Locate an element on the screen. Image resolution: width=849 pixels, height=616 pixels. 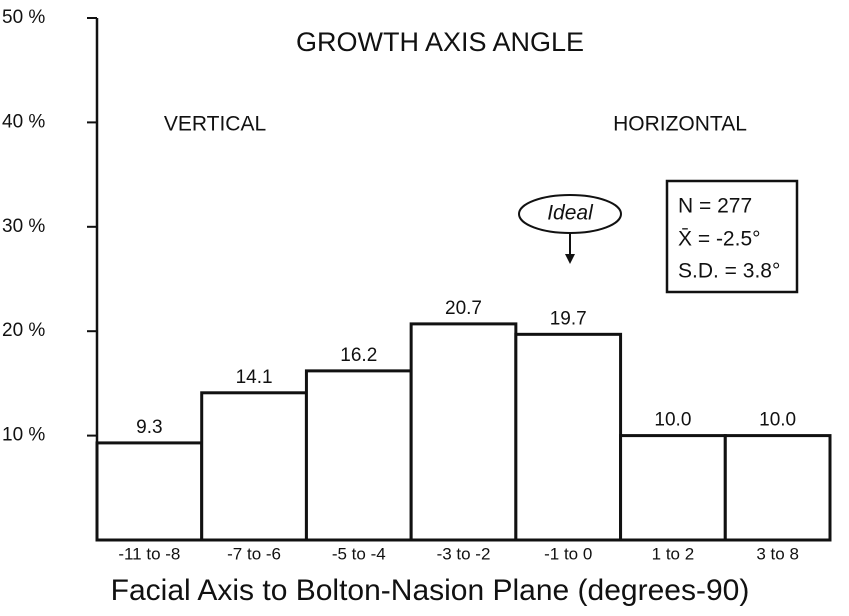
value-label: 9.3 is located at coordinates (149, 427).